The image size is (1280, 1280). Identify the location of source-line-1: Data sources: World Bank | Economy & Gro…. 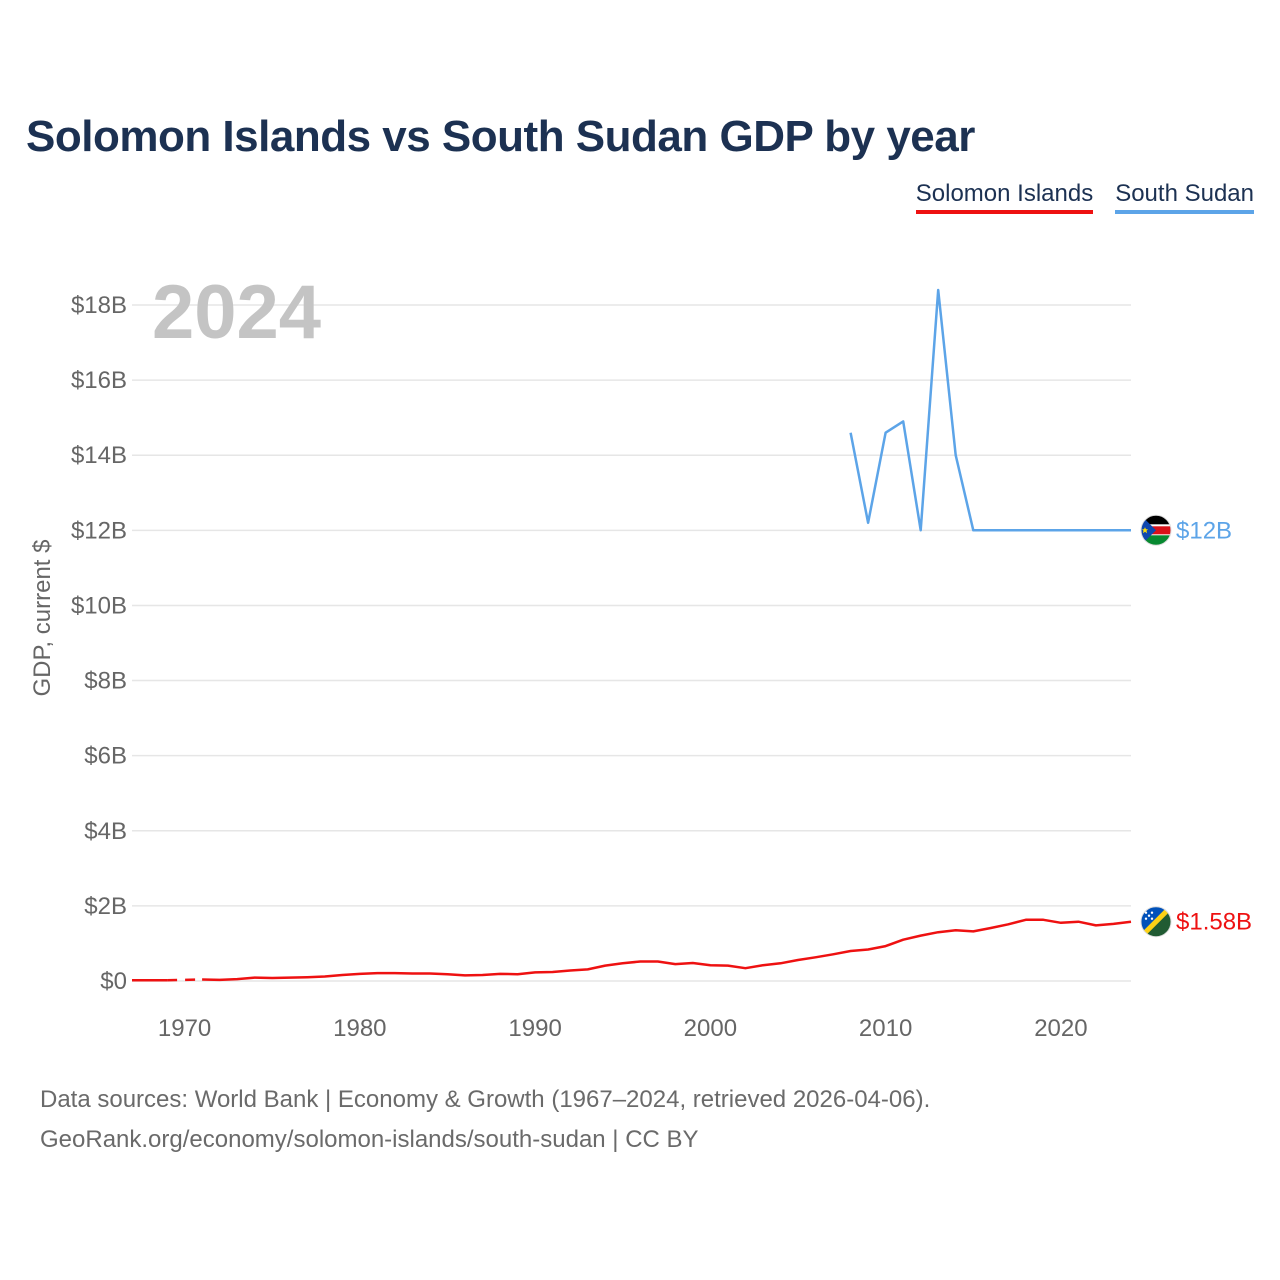
(485, 1099).